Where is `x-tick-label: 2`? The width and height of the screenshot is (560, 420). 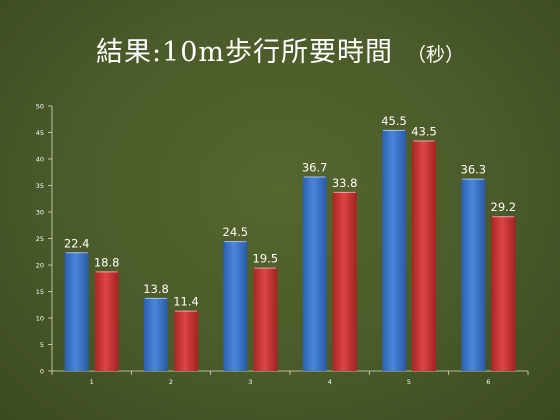 x-tick-label: 2 is located at coordinates (171, 382).